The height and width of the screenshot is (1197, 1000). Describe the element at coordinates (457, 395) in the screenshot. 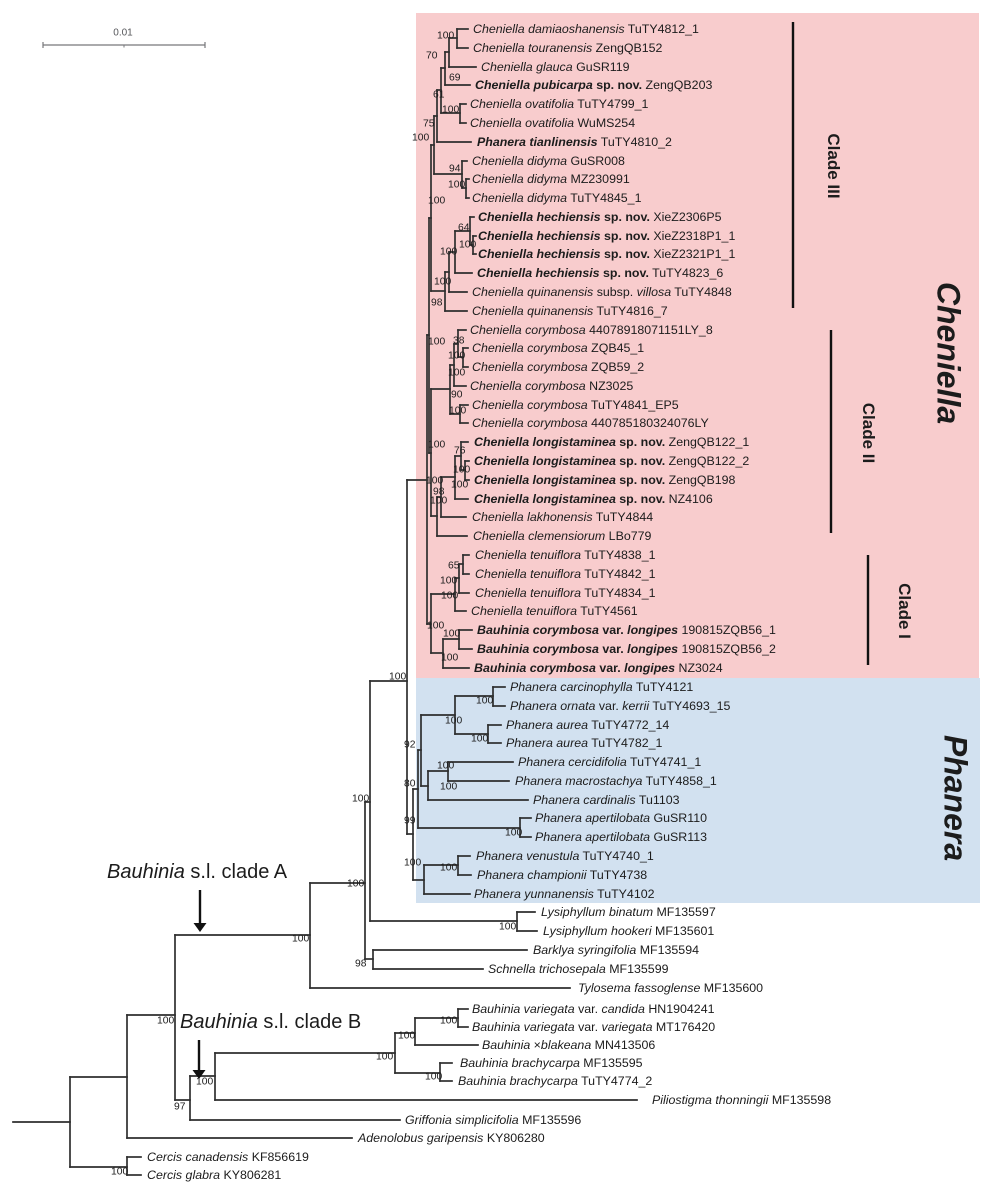

I see `bootstrap-value: 90` at that location.